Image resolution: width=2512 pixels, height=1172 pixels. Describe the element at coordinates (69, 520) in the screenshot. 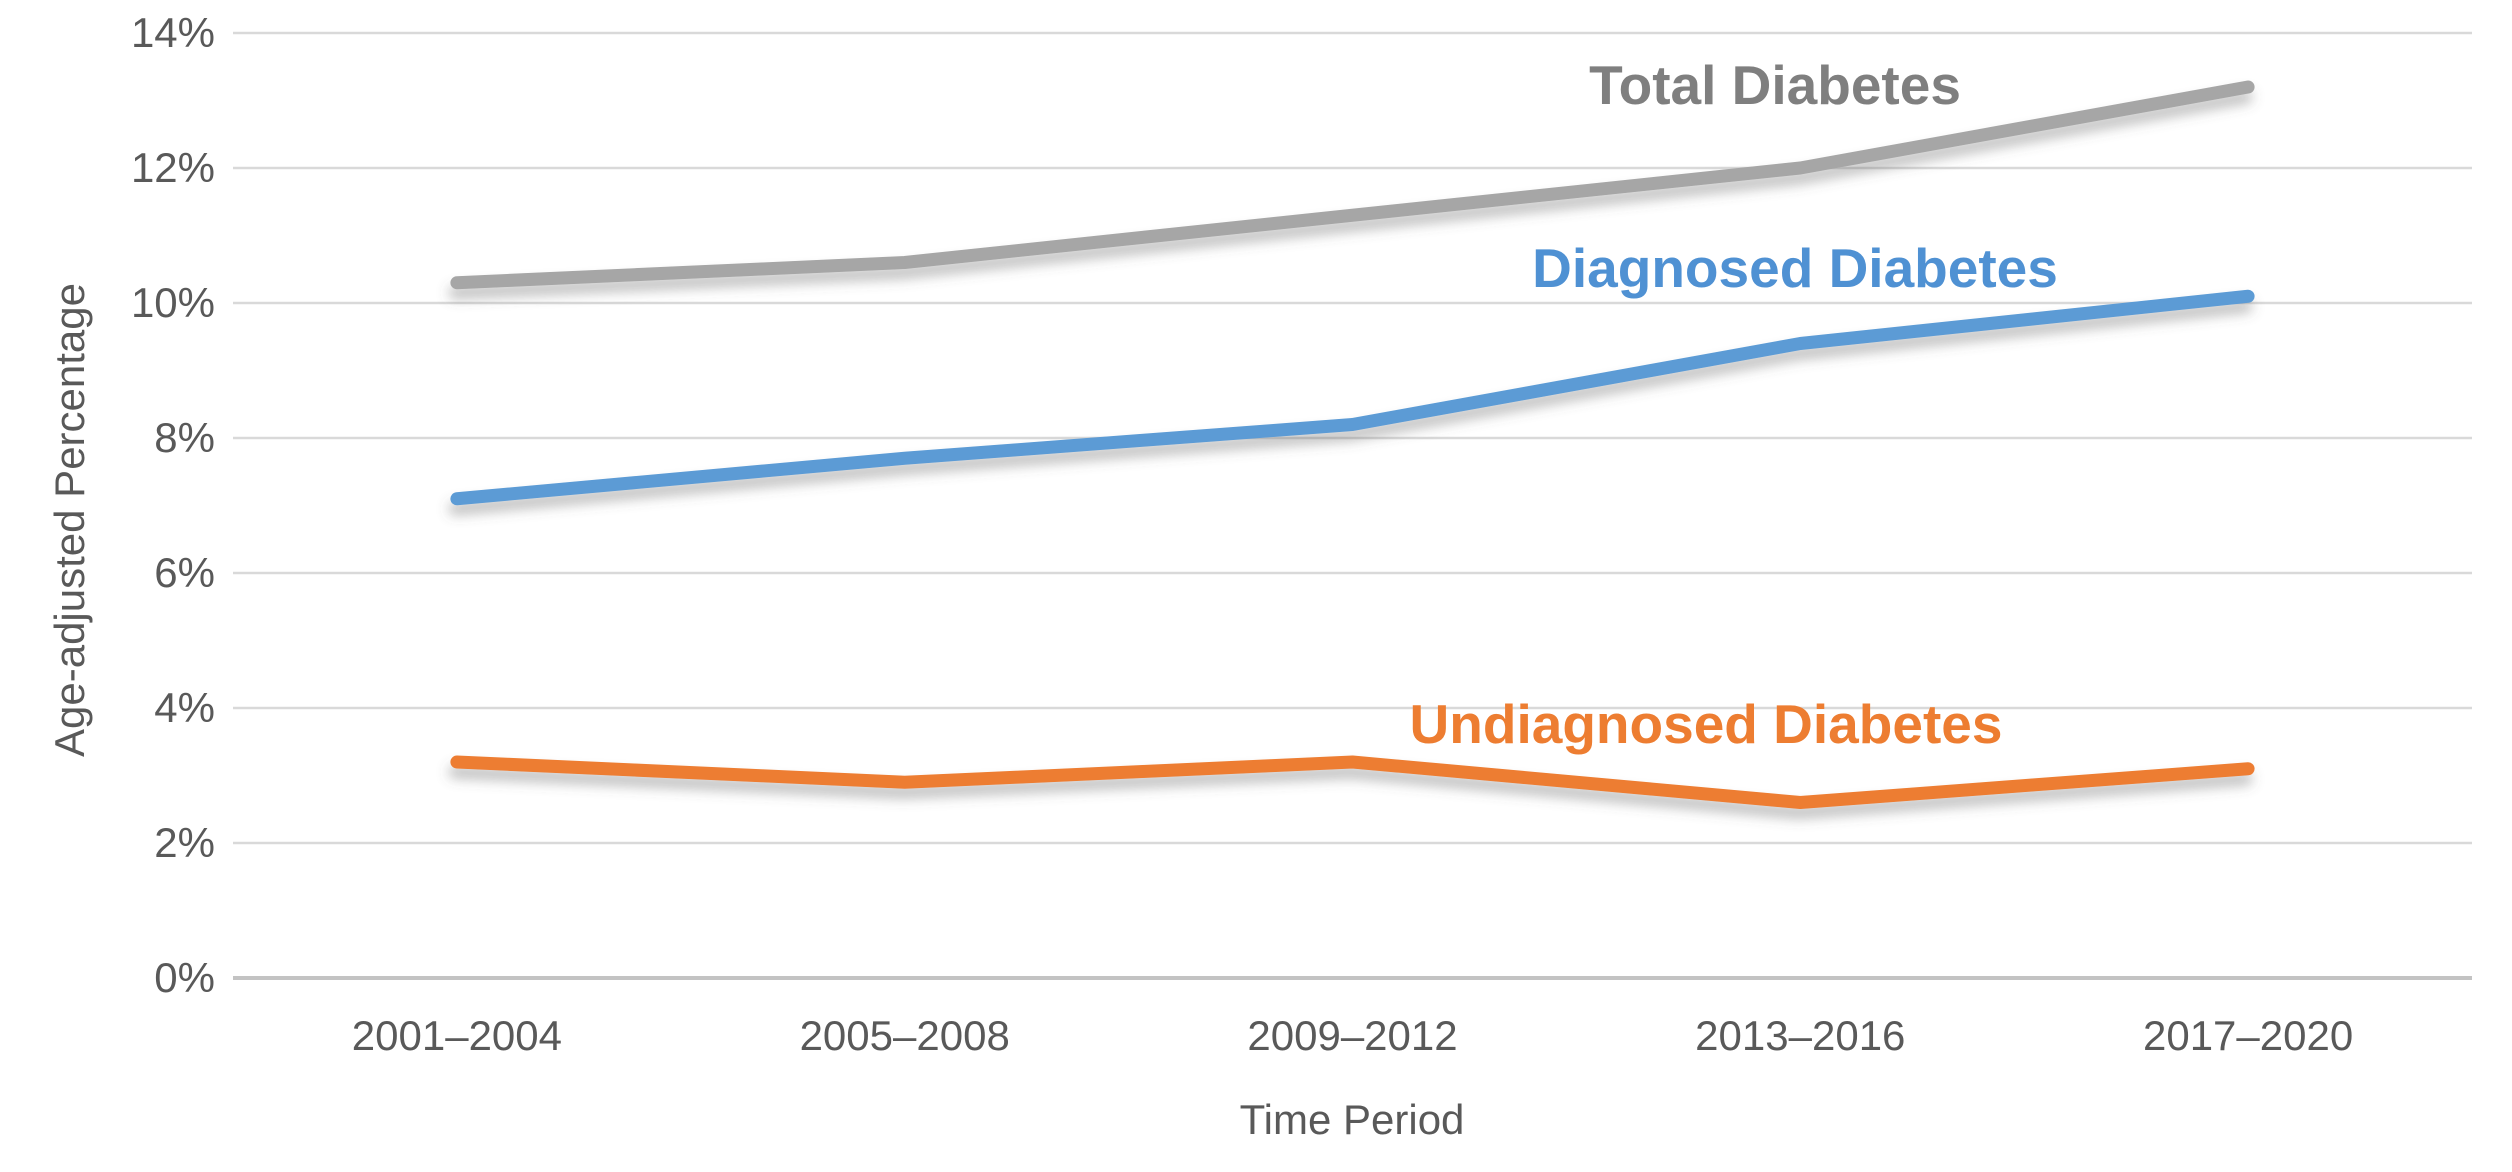

I see `y-axis-title: Age-adjusted Percentage` at that location.